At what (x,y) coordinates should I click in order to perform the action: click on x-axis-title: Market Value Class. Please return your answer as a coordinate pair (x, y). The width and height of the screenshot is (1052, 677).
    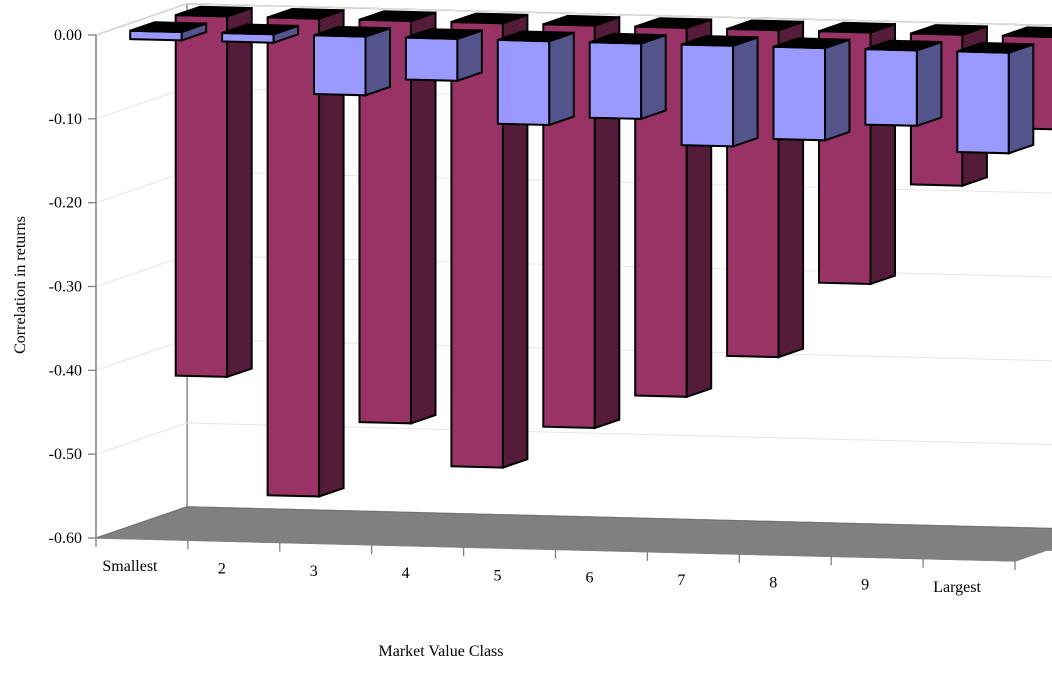
    Looking at the image, I should click on (440, 651).